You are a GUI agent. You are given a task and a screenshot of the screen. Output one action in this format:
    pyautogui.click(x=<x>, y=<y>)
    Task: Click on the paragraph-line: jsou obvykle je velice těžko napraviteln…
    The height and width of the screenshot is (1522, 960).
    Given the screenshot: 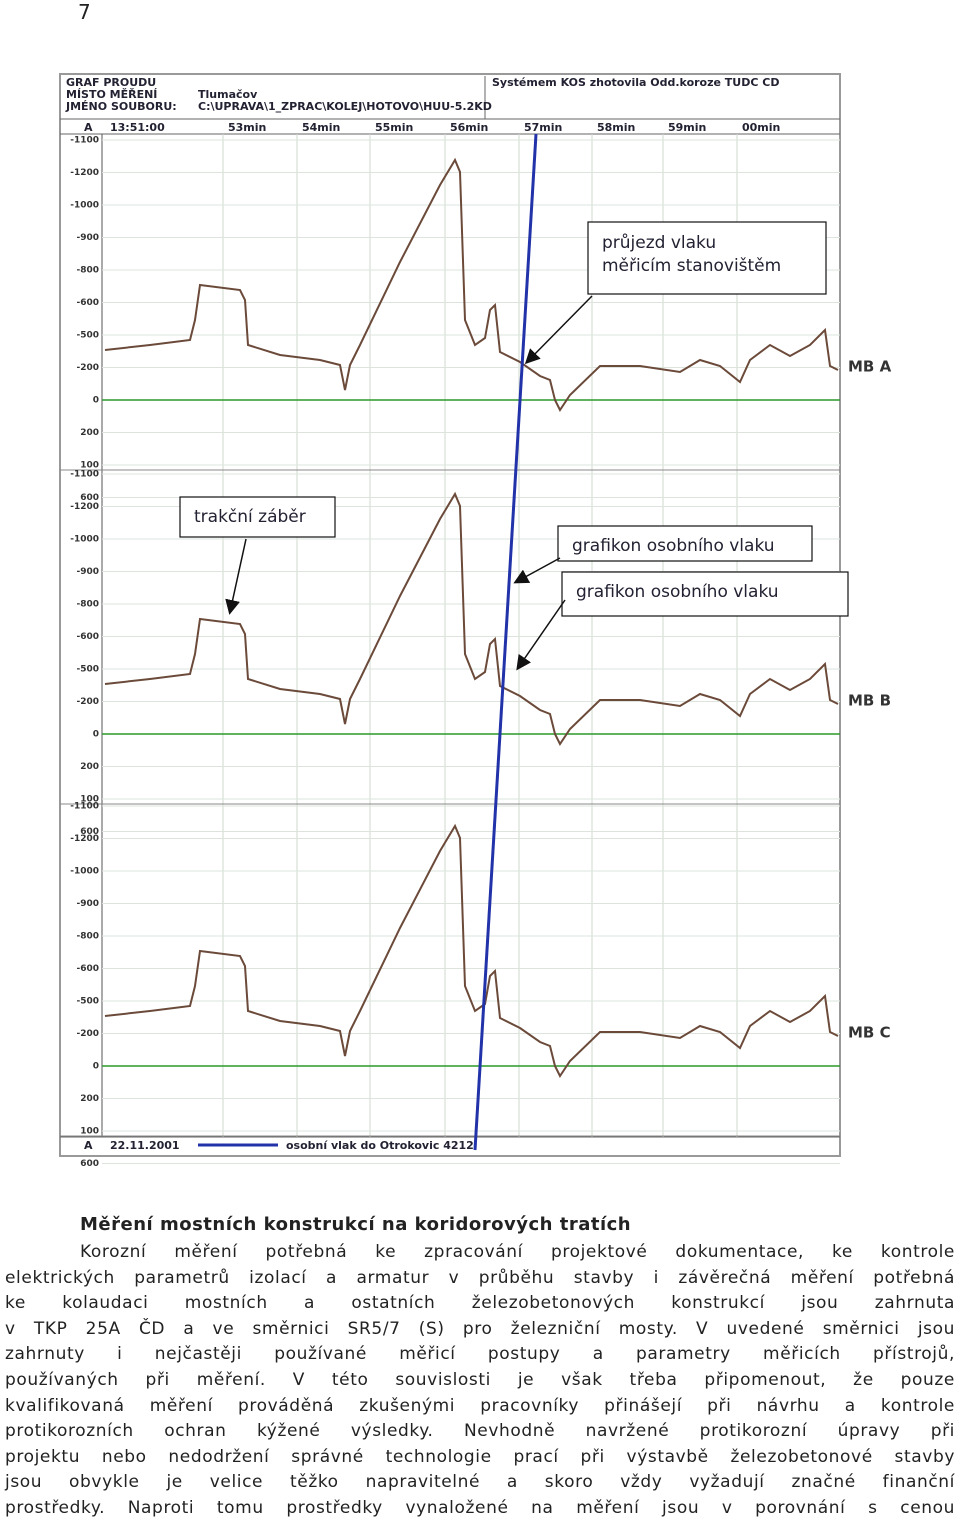 What is the action you would take?
    pyautogui.click(x=480, y=1482)
    